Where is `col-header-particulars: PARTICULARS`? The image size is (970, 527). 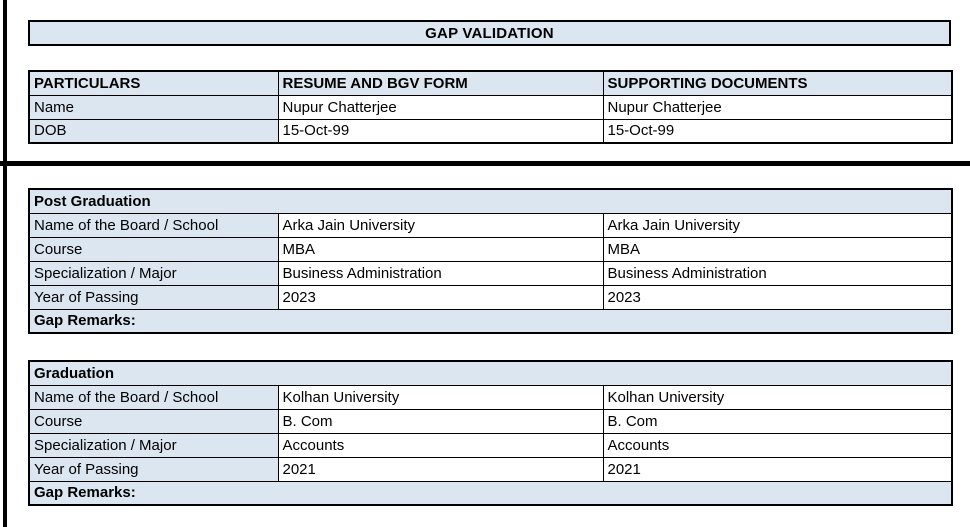 col-header-particulars: PARTICULARS is located at coordinates (153, 83).